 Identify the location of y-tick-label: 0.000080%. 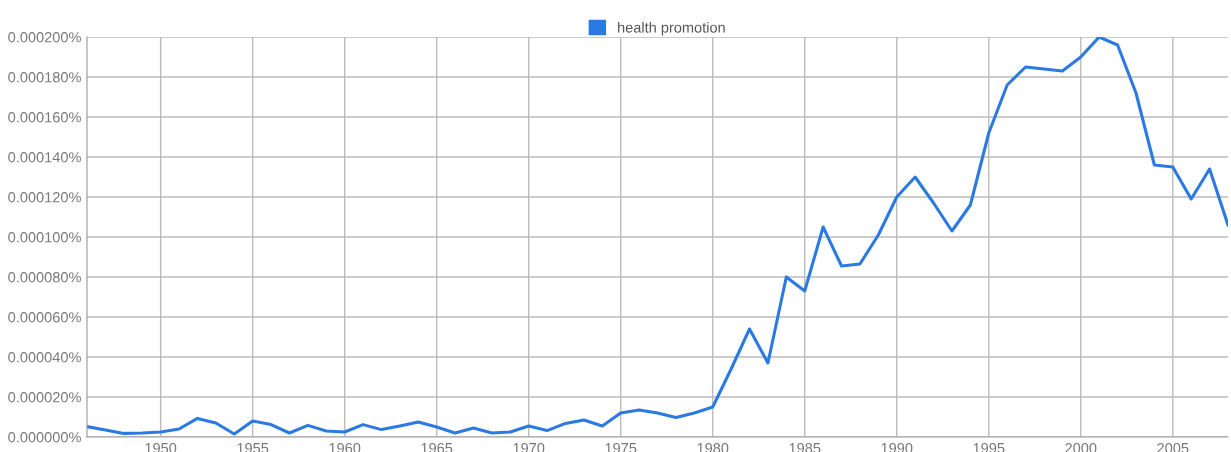
(44, 277).